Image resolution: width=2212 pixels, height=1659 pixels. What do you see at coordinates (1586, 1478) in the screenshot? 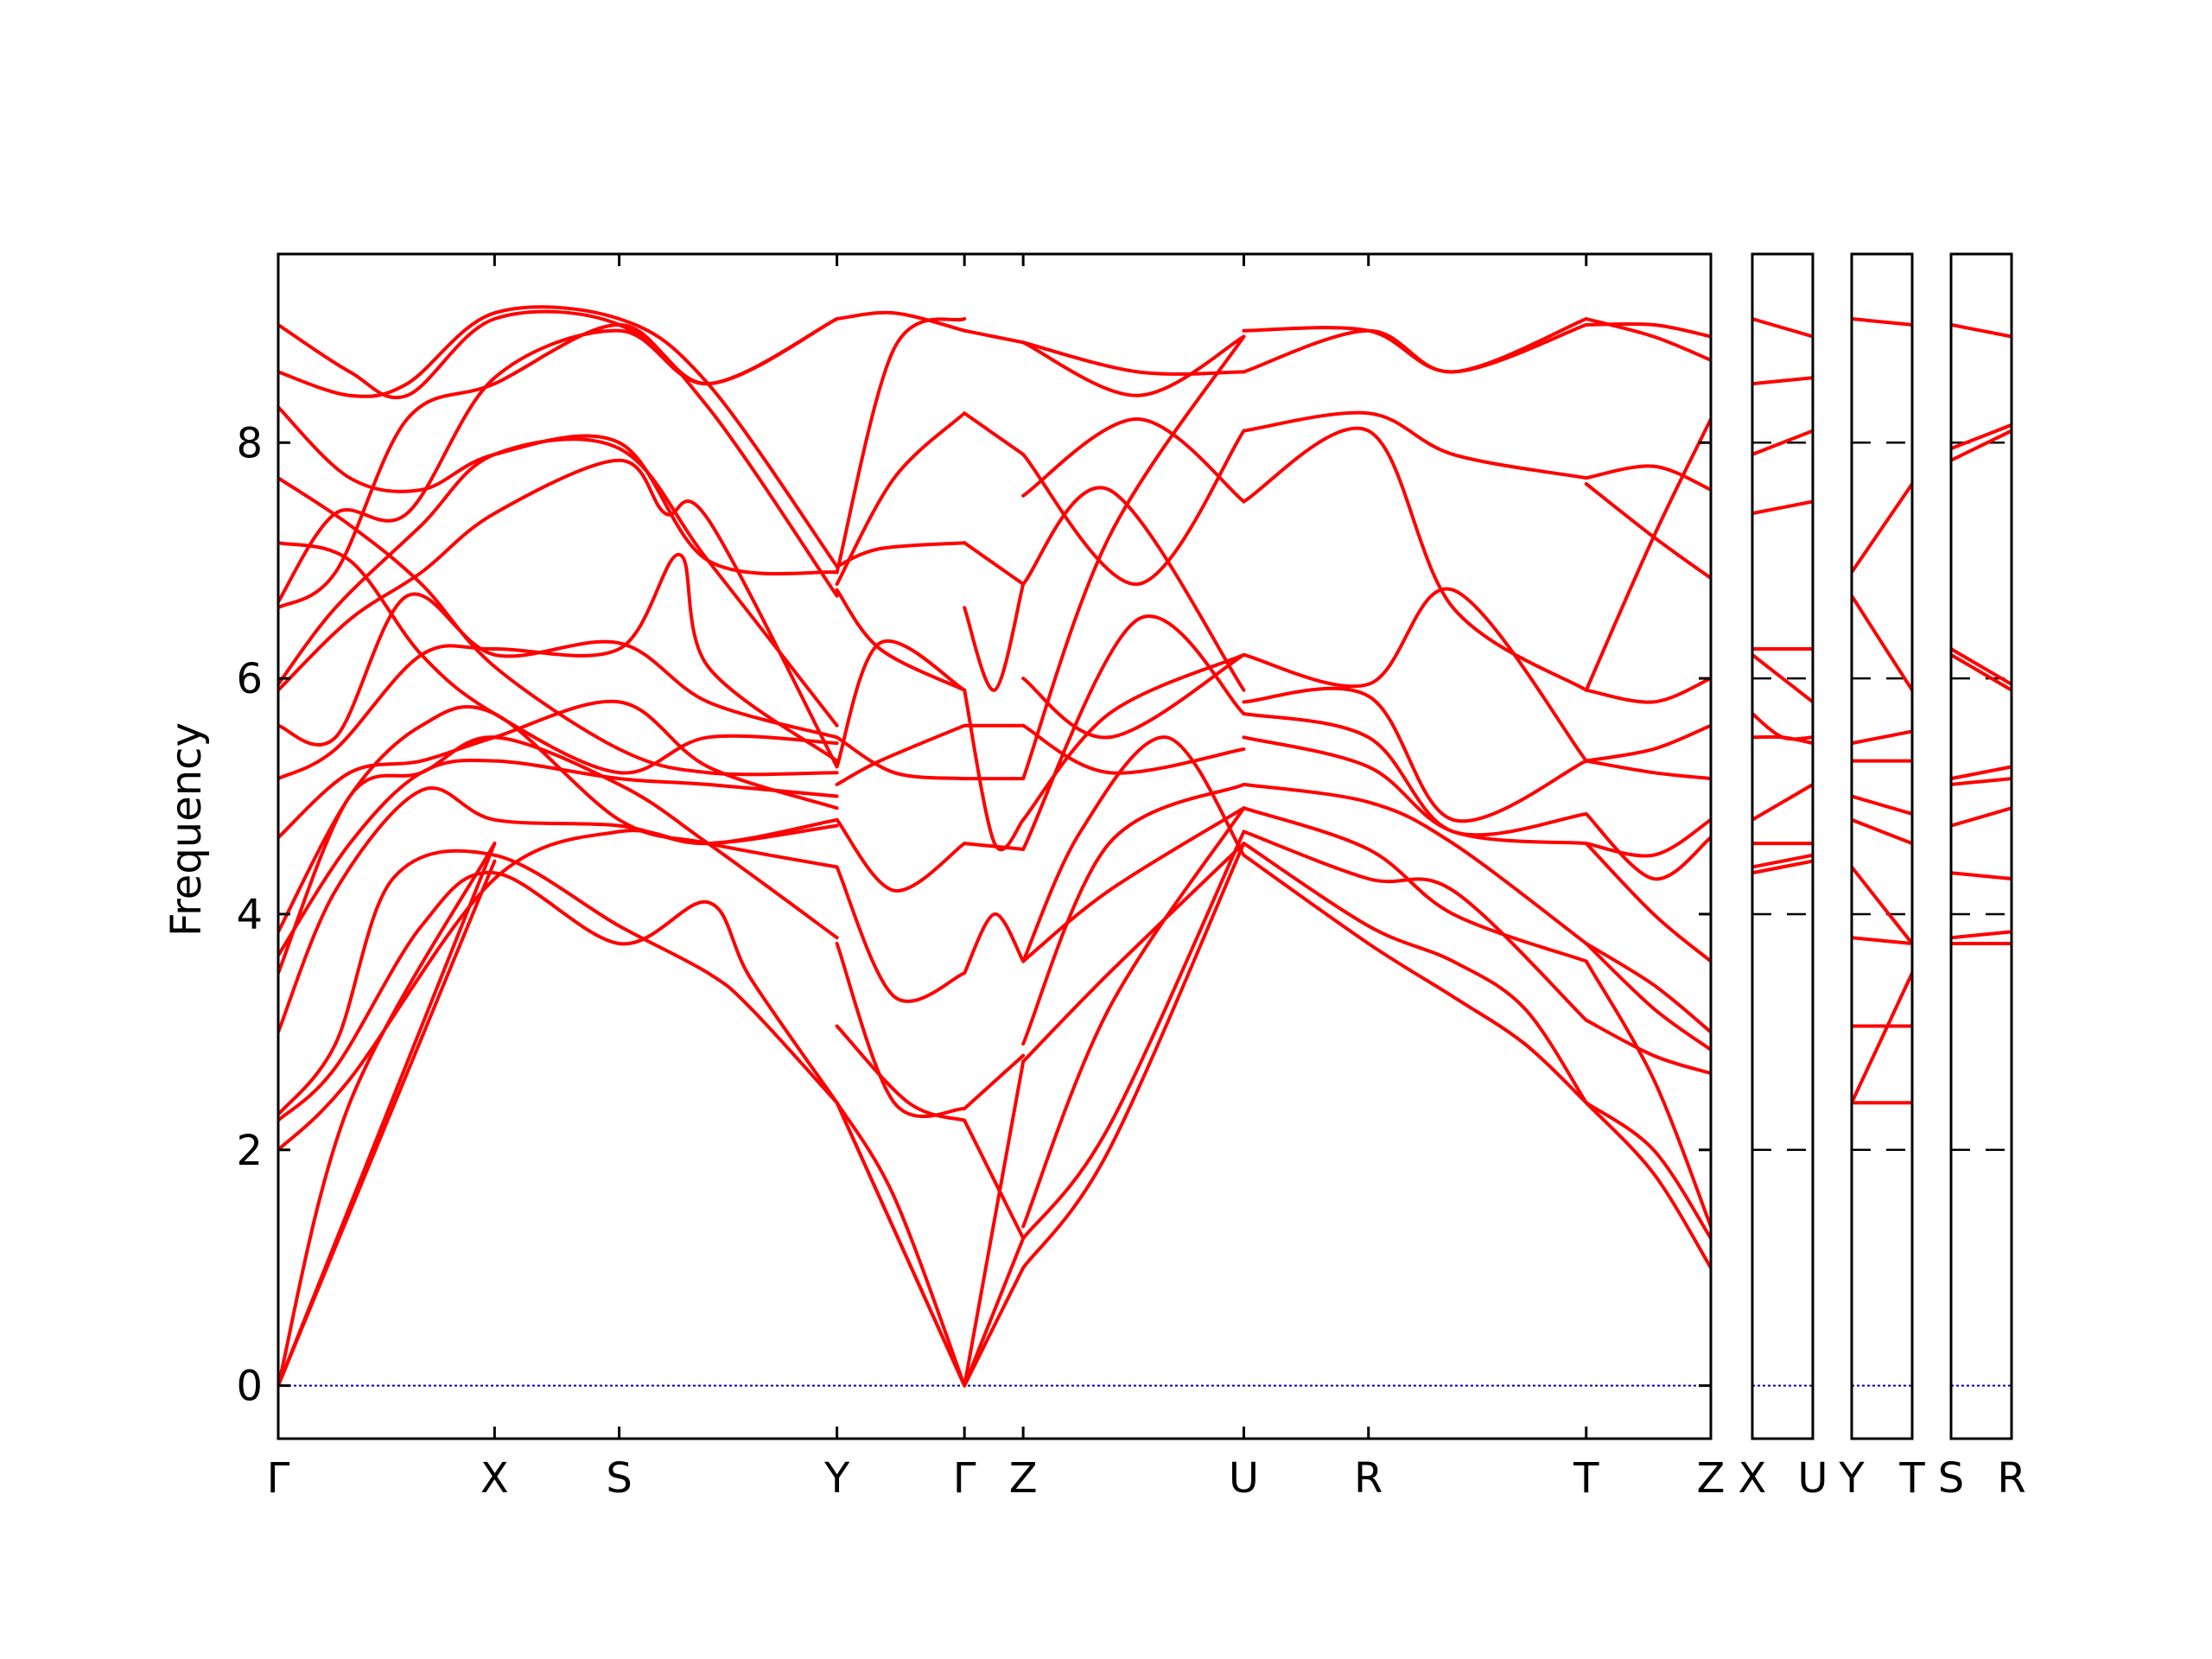
I see `x-tick-label: T` at bounding box center [1586, 1478].